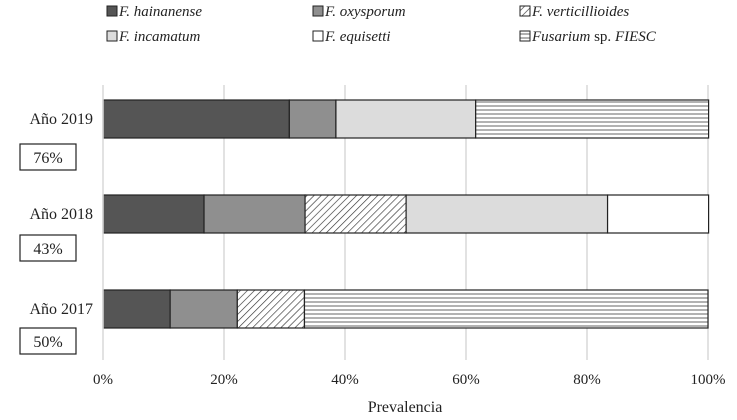 The image size is (737, 420). What do you see at coordinates (357, 37) in the screenshot?
I see `legend-label-equisetti: F. equisetti` at bounding box center [357, 37].